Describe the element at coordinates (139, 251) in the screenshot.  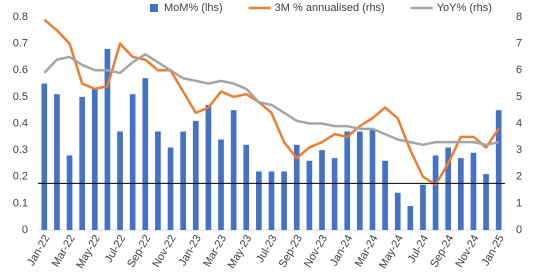
I see `x-tick-label: Sep-22` at that location.